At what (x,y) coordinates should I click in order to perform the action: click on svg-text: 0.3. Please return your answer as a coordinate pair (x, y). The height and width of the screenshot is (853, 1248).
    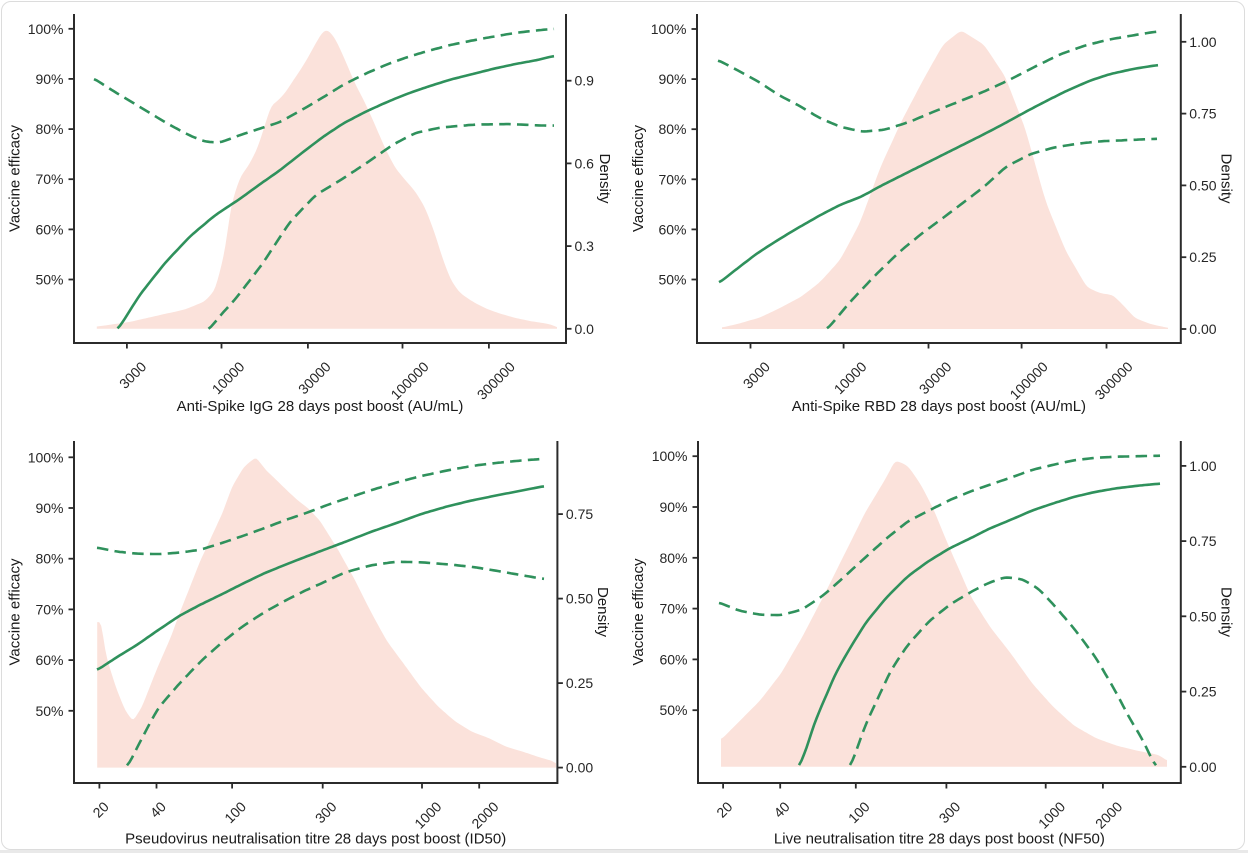
    Looking at the image, I should click on (585, 246).